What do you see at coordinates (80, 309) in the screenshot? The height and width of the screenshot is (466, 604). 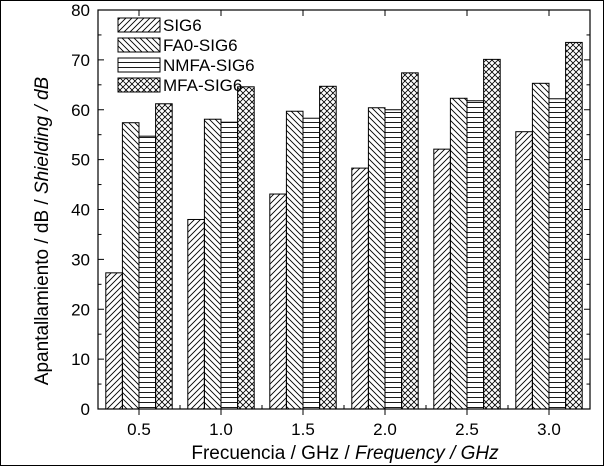 I see `y-tick-label: 20` at bounding box center [80, 309].